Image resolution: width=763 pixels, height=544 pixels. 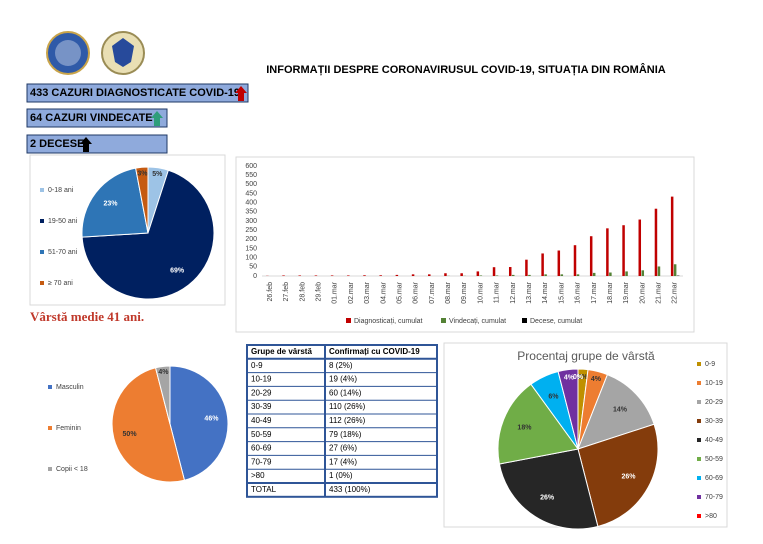 I want to click on legend-label: Decese, cumulat, so click(x=556, y=321).